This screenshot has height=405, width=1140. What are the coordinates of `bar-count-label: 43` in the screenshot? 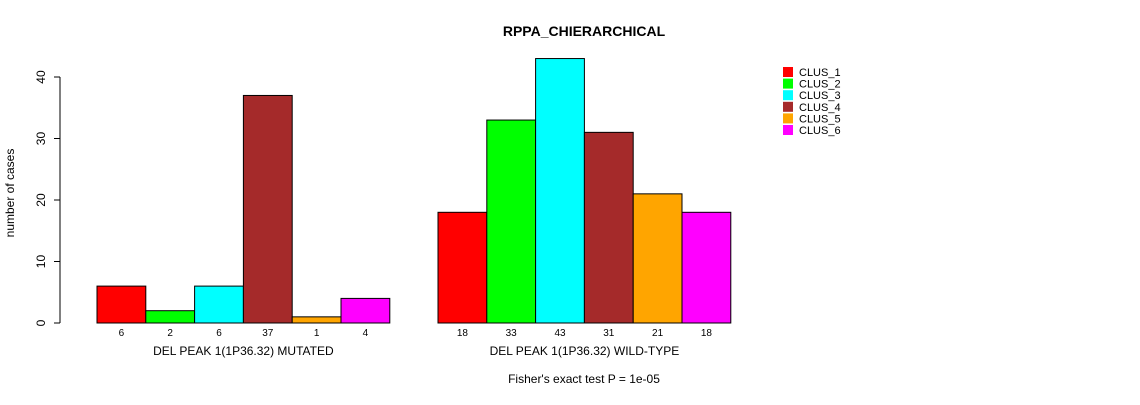 It's located at (560, 333).